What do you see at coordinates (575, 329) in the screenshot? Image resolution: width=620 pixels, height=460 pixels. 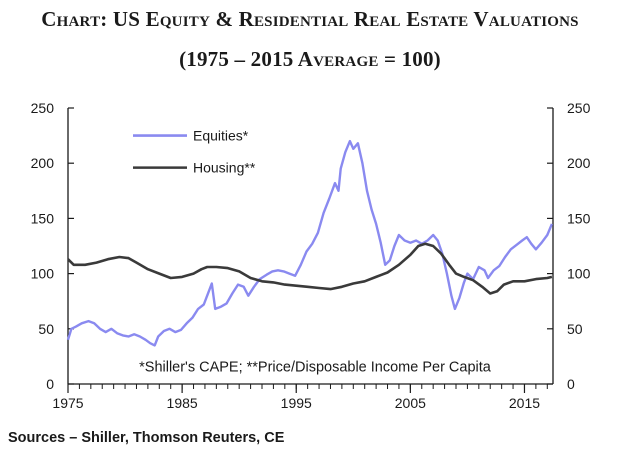 I see `y-tick-label-right: 50` at bounding box center [575, 329].